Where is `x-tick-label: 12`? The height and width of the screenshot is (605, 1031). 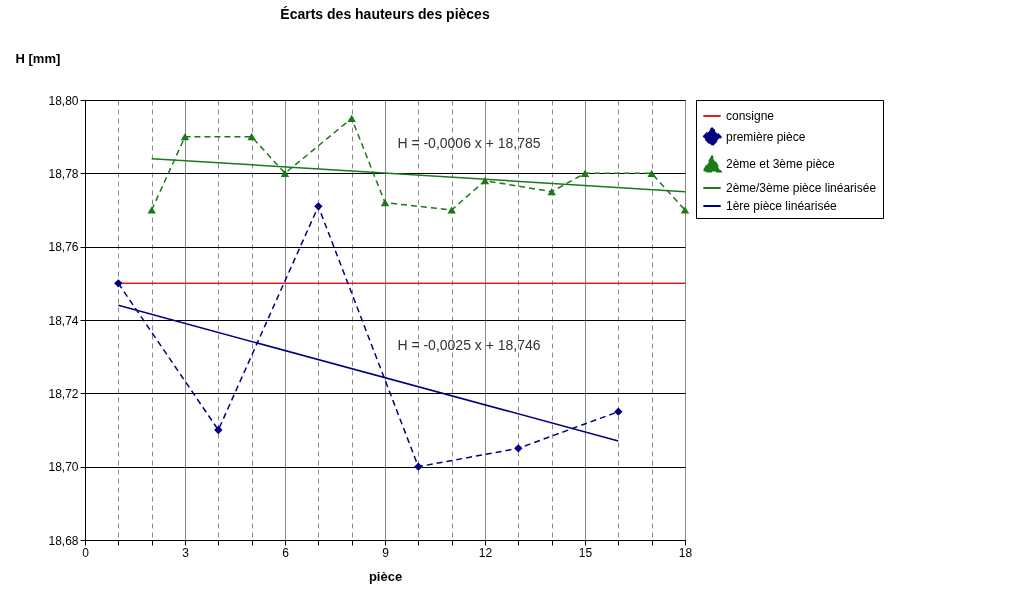 x-tick-label: 12 is located at coordinates (485, 552).